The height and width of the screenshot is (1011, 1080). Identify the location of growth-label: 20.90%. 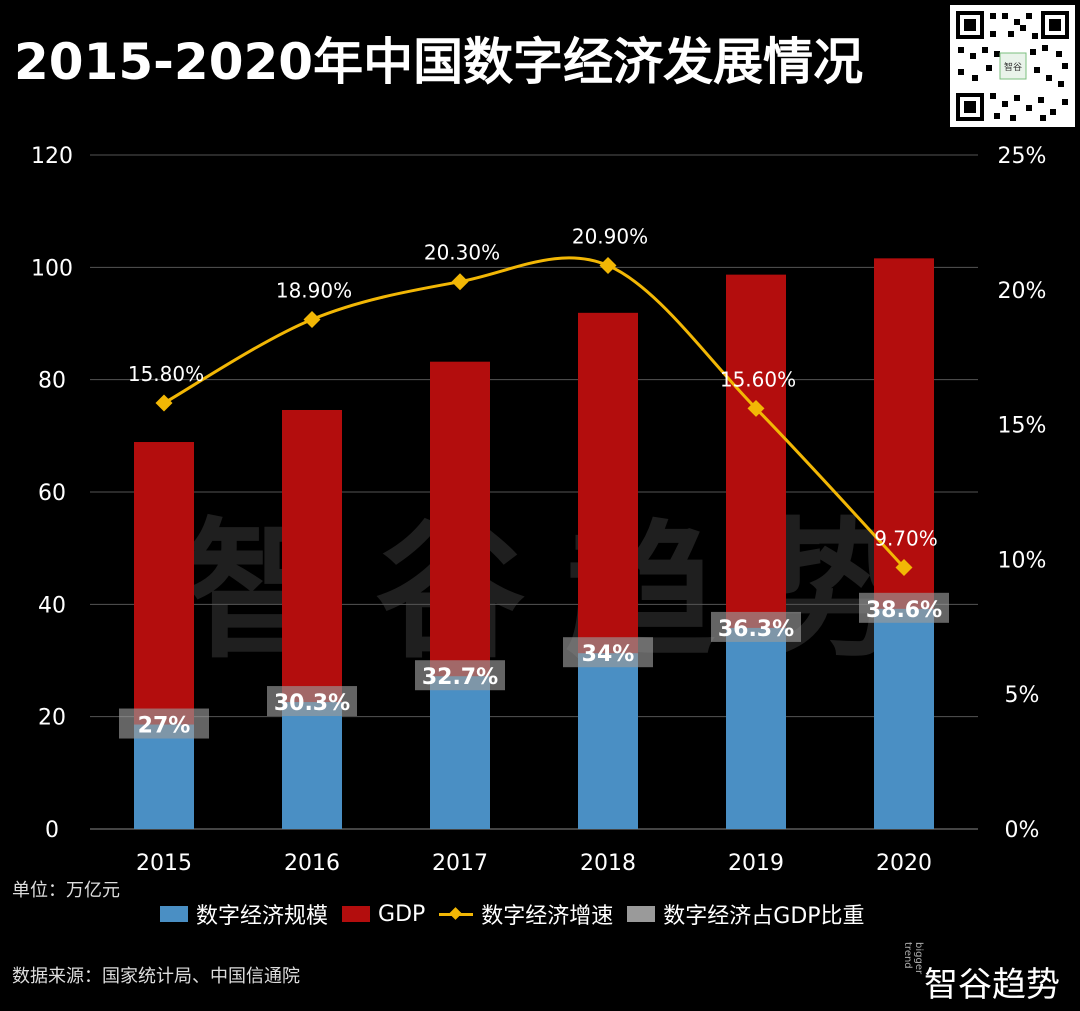
(610, 237).